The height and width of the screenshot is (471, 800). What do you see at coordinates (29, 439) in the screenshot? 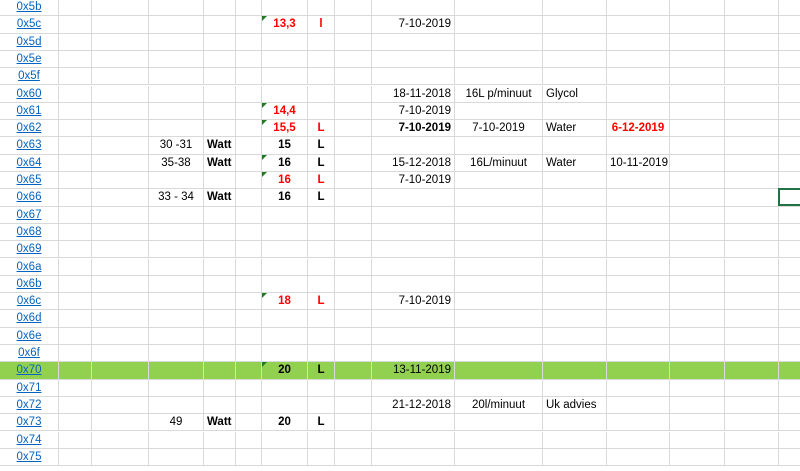
I see `cell-hex: 0x74` at bounding box center [29, 439].